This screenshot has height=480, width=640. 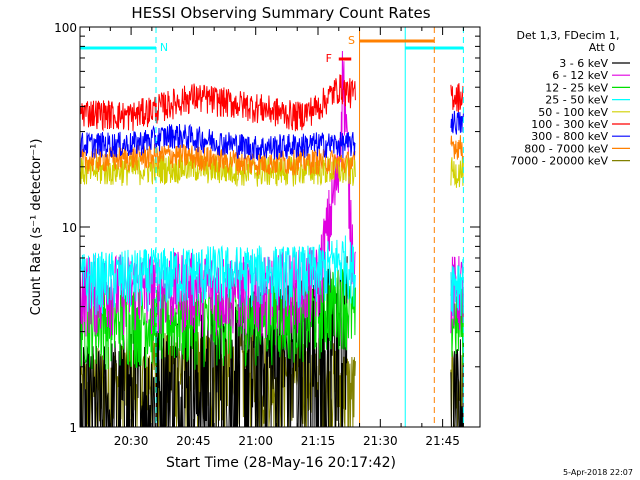 What do you see at coordinates (573, 112) in the screenshot?
I see `legend-label: 50 - 100 keV` at bounding box center [573, 112].